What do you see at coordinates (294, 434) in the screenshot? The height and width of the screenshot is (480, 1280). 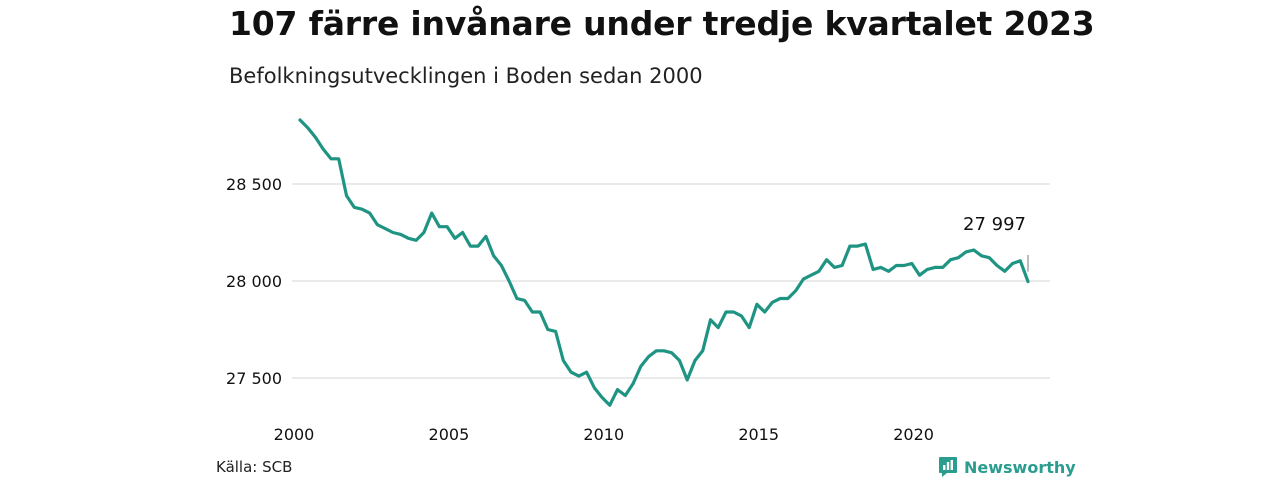 I see `x-tick-label: 2000` at bounding box center [294, 434].